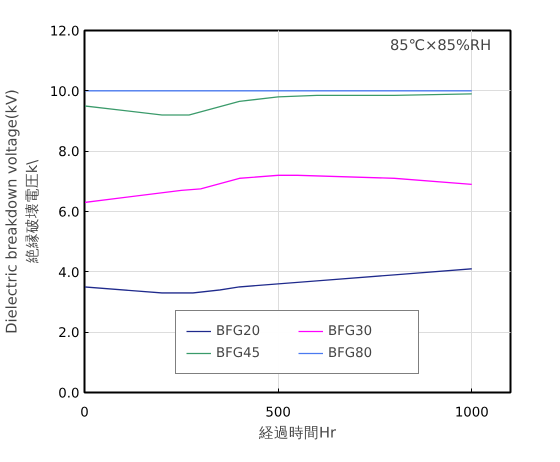 The image size is (560, 462). I want to click on y-tick-label: 10.0, so click(65, 92).